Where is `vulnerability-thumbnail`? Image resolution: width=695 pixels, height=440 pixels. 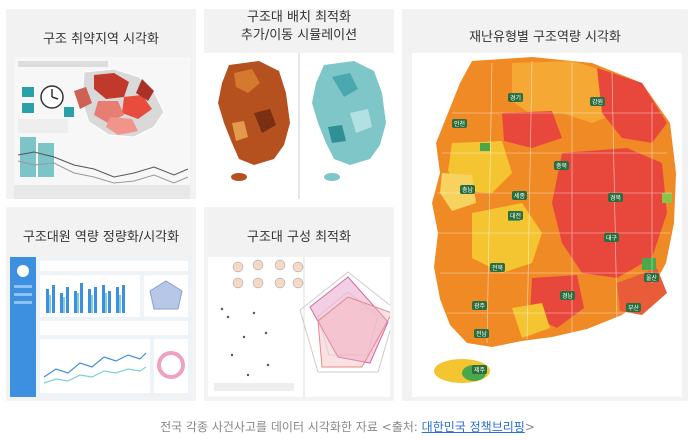
vulnerability-thumbnail is located at coordinates (102, 128).